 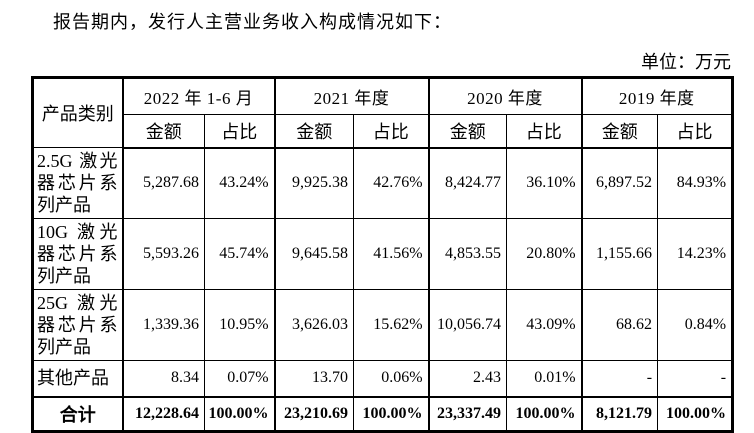 What do you see at coordinates (314, 183) in the screenshot?
I see `amount-cell: 9,925.38` at bounding box center [314, 183].